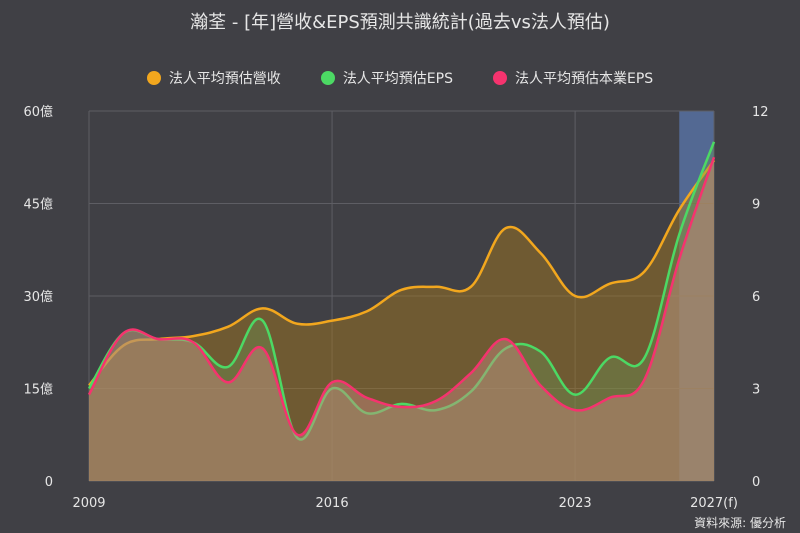  Describe the element at coordinates (760, 112) in the screenshot. I see `y-right-tick-label: 12` at that location.